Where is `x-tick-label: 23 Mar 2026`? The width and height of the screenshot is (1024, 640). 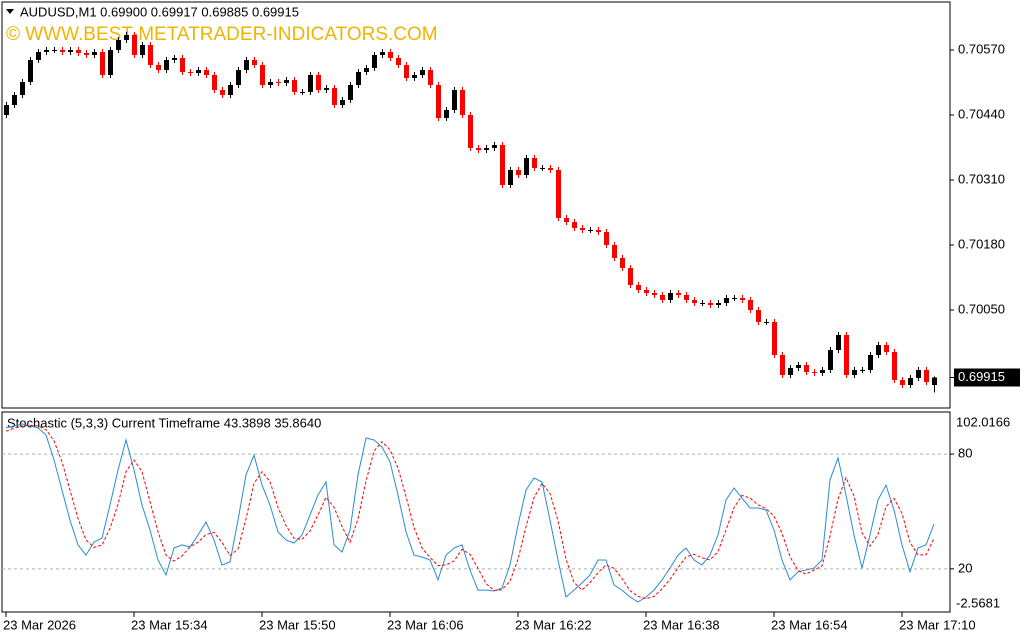 x-tick-label: 23 Mar 2026 is located at coordinates (39, 624).